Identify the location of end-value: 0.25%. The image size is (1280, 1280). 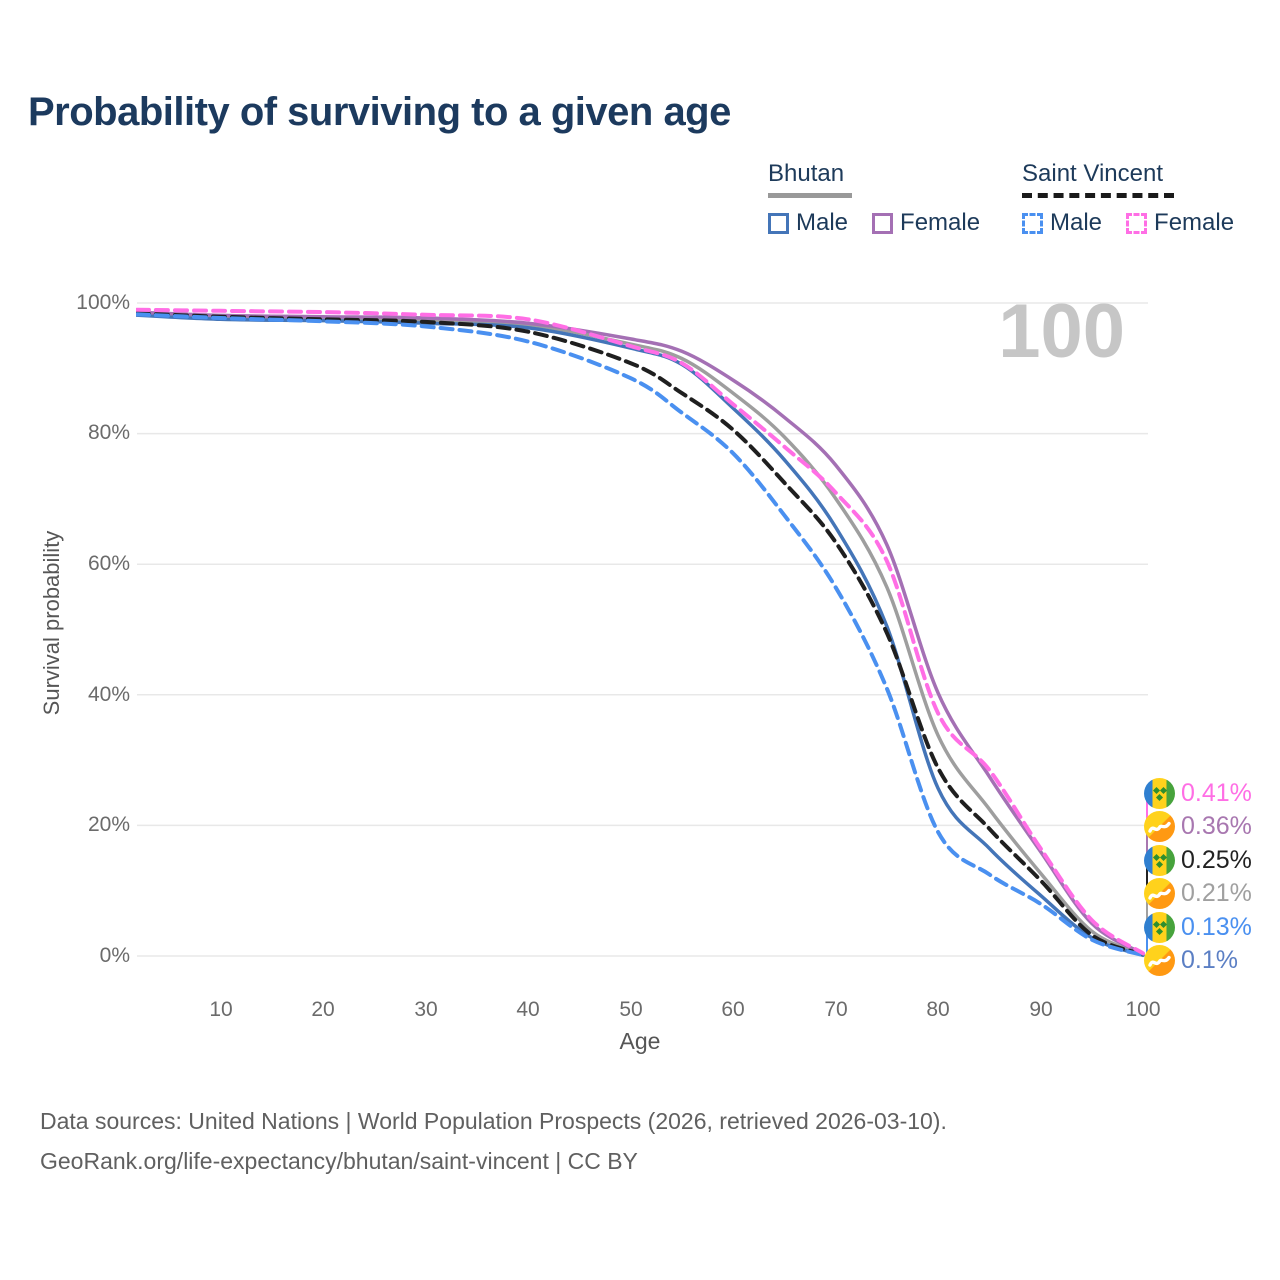
(1216, 859).